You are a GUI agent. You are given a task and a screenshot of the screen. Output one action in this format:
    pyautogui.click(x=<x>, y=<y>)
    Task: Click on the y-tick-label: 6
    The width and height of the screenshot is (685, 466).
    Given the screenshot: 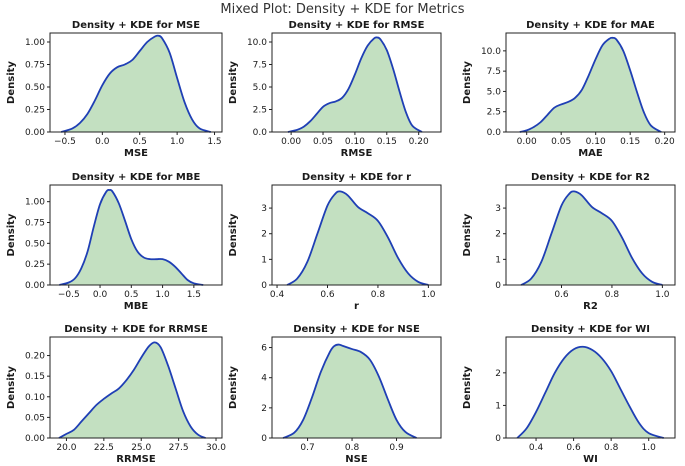 What is the action you would take?
    pyautogui.click(x=264, y=349)
    